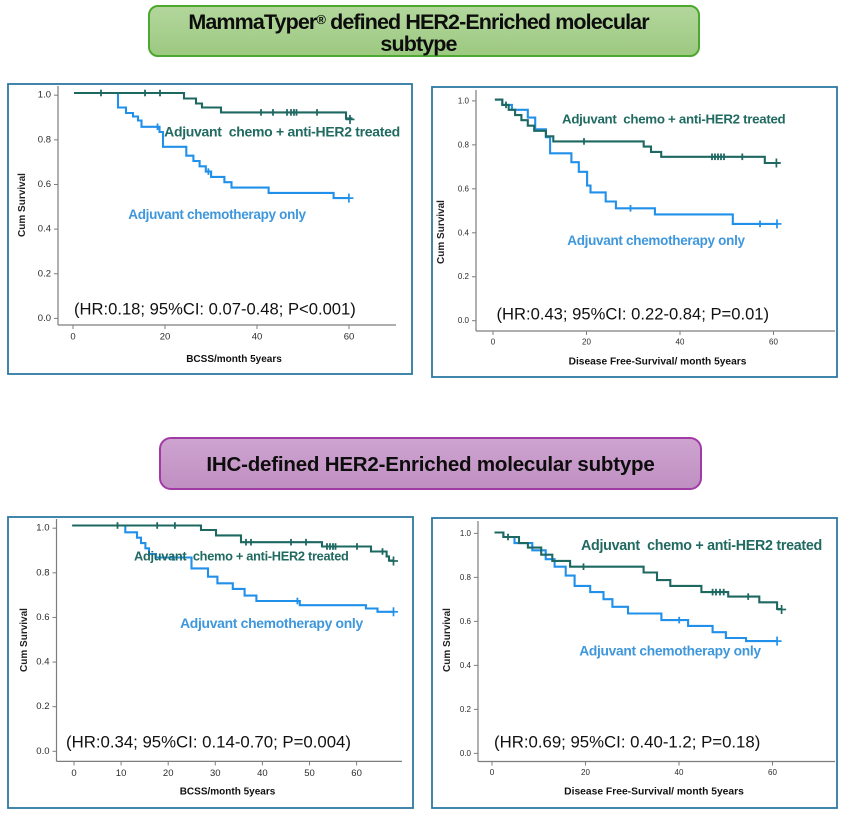 Image resolution: width=847 pixels, height=816 pixels. What do you see at coordinates (309, 773) in the screenshot?
I see `svg-text: 50` at bounding box center [309, 773].